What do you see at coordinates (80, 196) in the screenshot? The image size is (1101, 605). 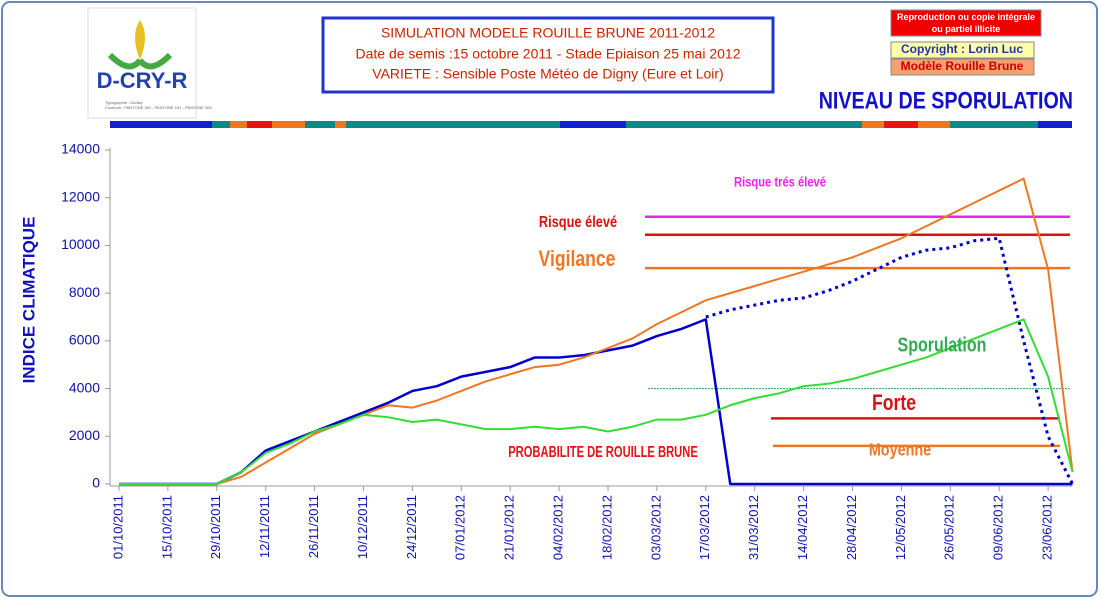 I see `y-tick-label: 12000` at bounding box center [80, 196].